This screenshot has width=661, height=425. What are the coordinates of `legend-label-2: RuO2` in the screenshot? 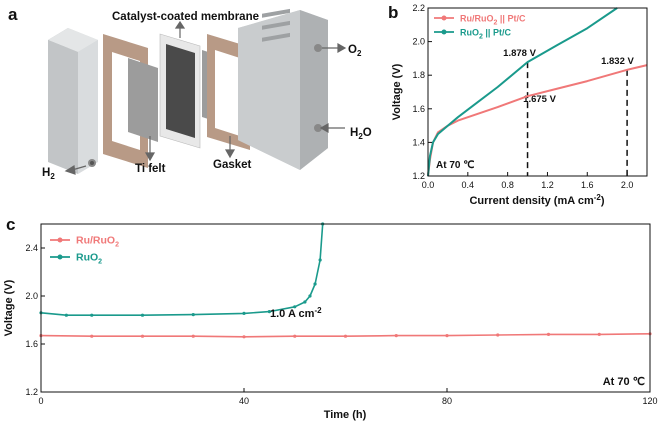 It's located at (89, 259).